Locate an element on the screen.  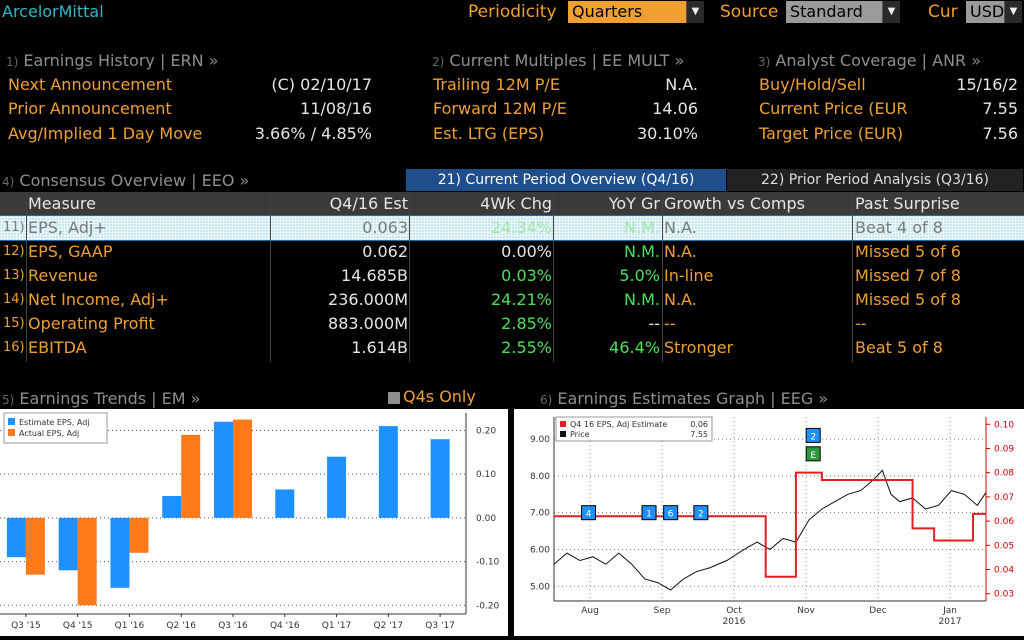
row-est: 0.062 is located at coordinates (385, 251).